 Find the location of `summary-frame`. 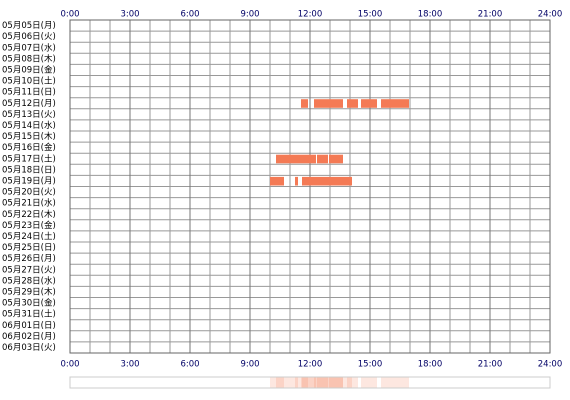

summary-frame is located at coordinates (310, 382).